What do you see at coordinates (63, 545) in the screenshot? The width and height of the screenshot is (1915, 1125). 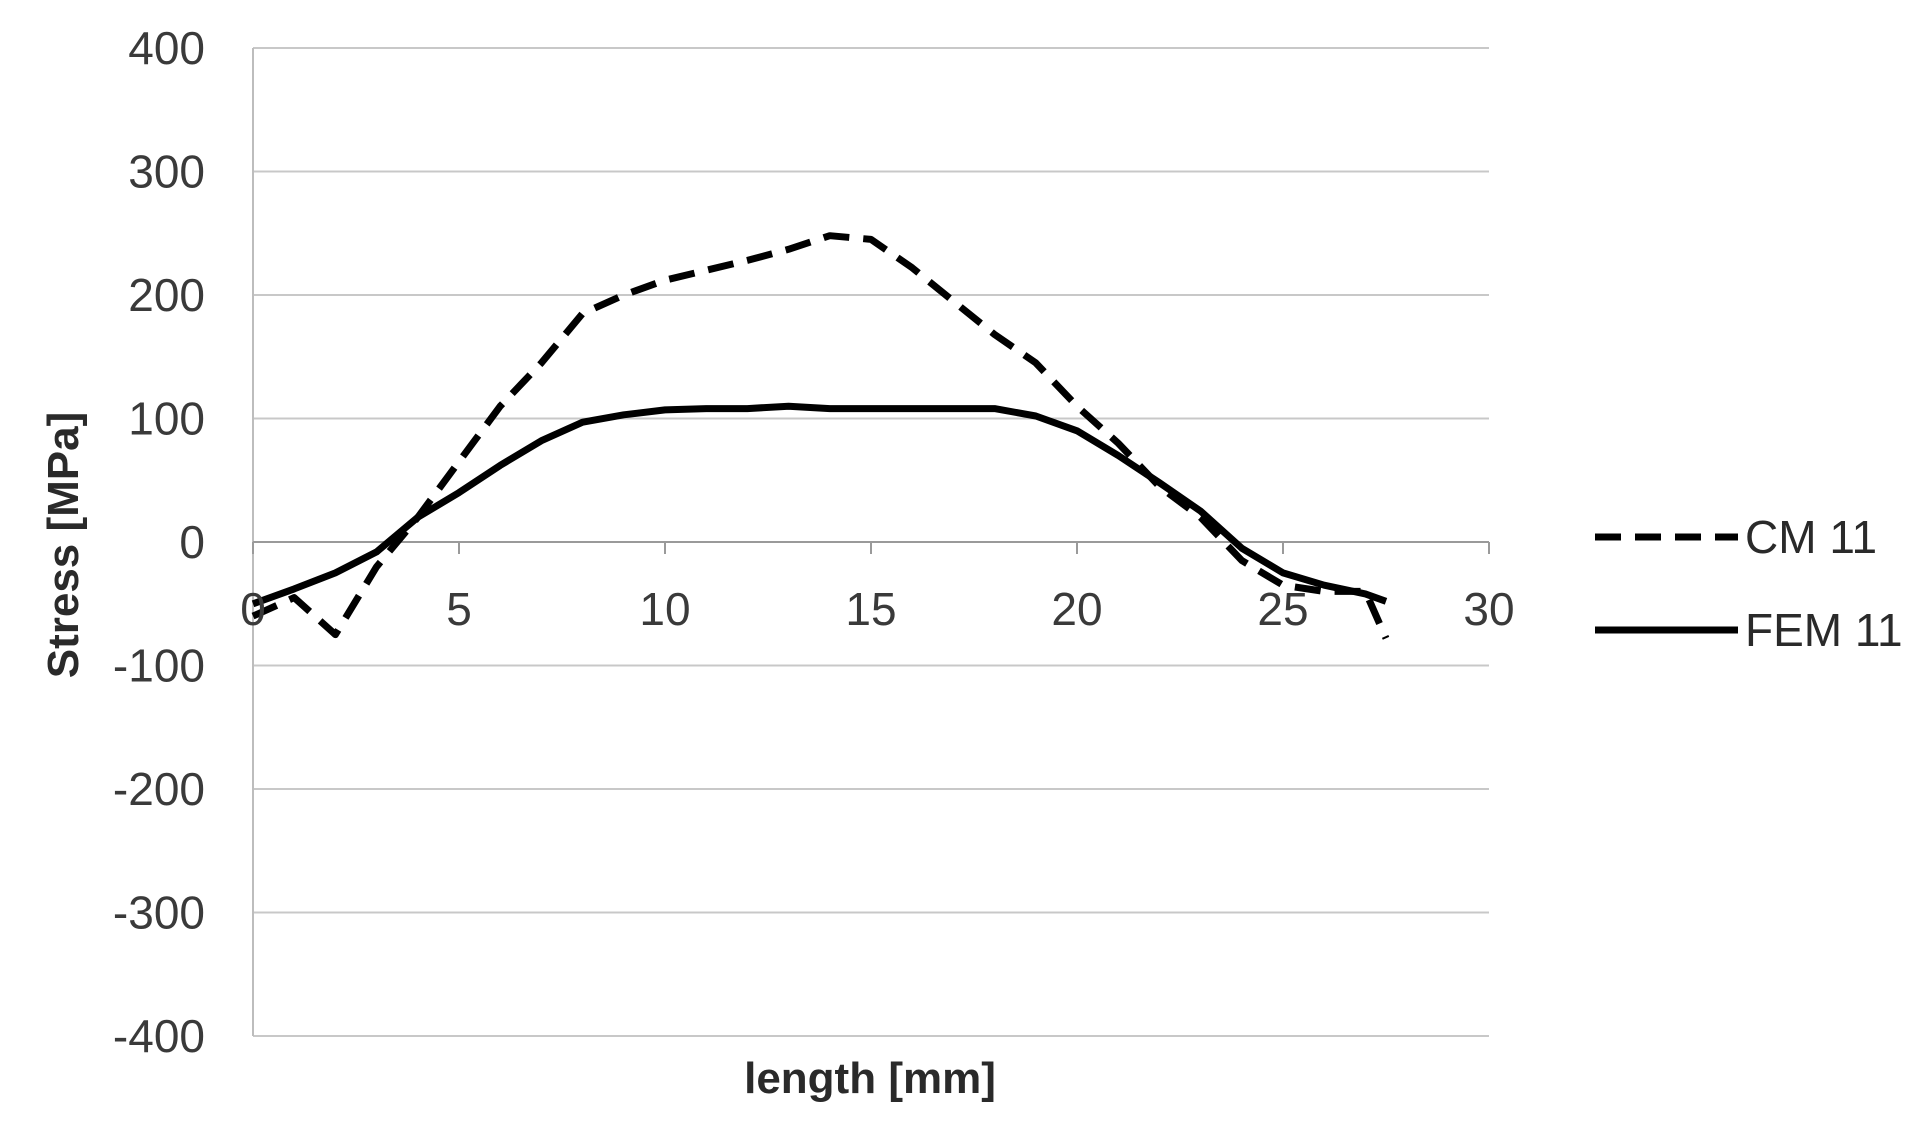 I see `y-axis-title: Stress [MPa]` at bounding box center [63, 545].